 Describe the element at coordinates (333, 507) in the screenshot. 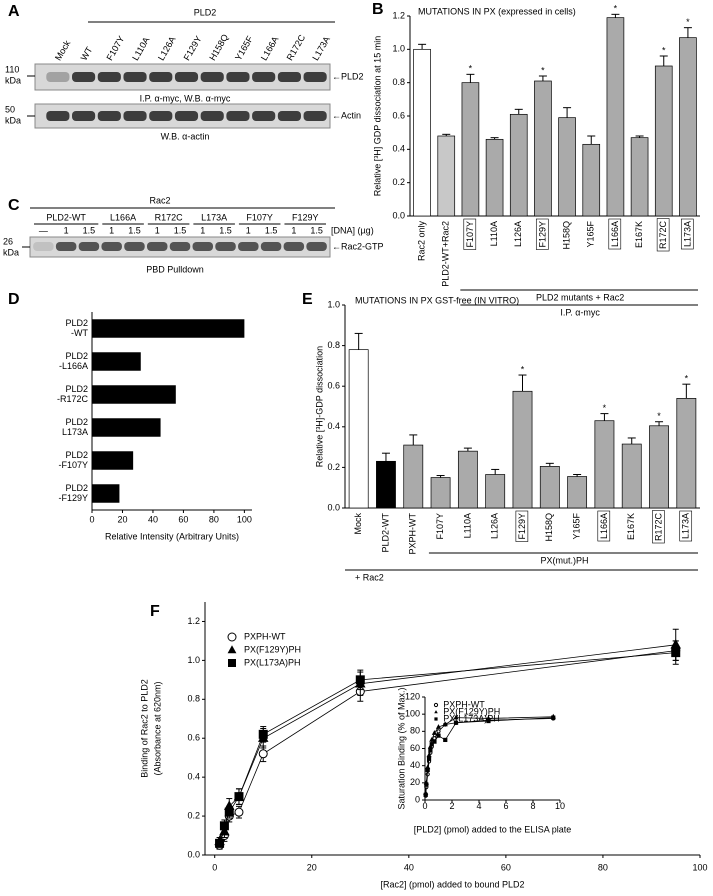

I see `y-tick-label: 0.0` at that location.